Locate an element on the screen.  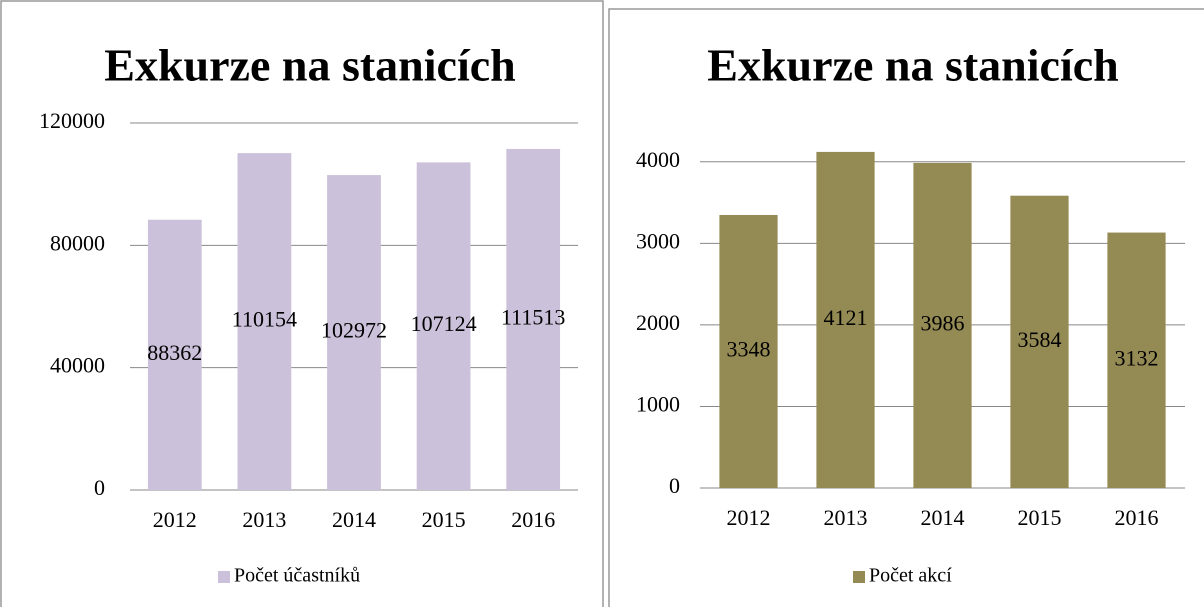
legend-label: Počet účastníků is located at coordinates (297, 576).